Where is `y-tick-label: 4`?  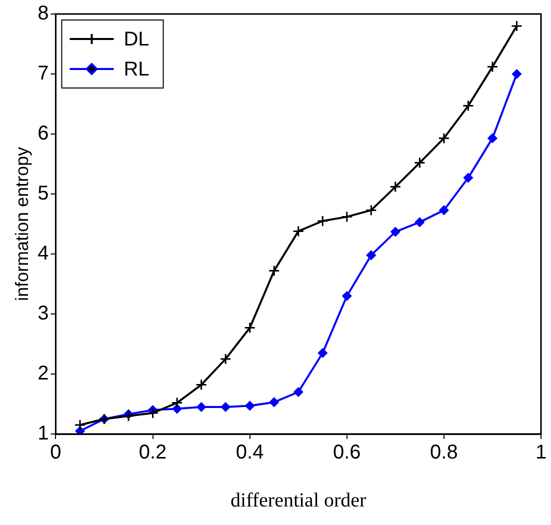 y-tick-label: 4 is located at coordinates (43, 253).